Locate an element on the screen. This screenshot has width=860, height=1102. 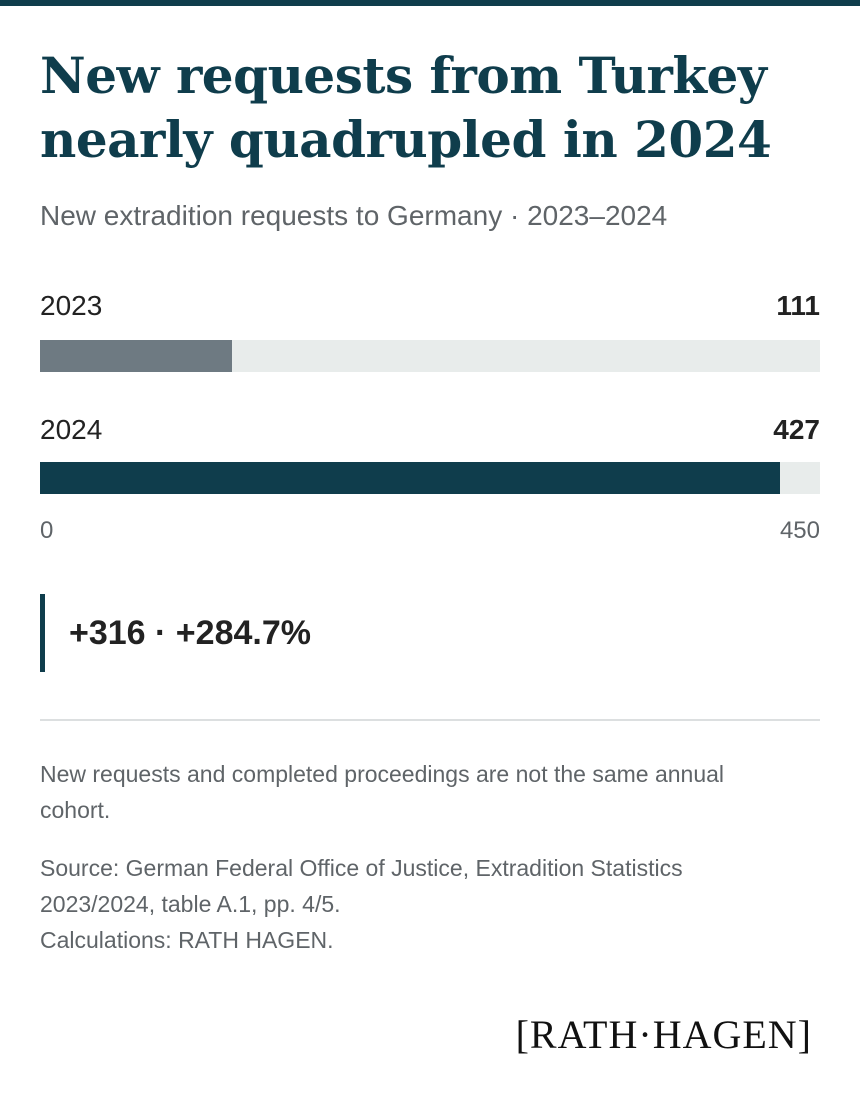
bar-track-2023 is located at coordinates (430, 356).